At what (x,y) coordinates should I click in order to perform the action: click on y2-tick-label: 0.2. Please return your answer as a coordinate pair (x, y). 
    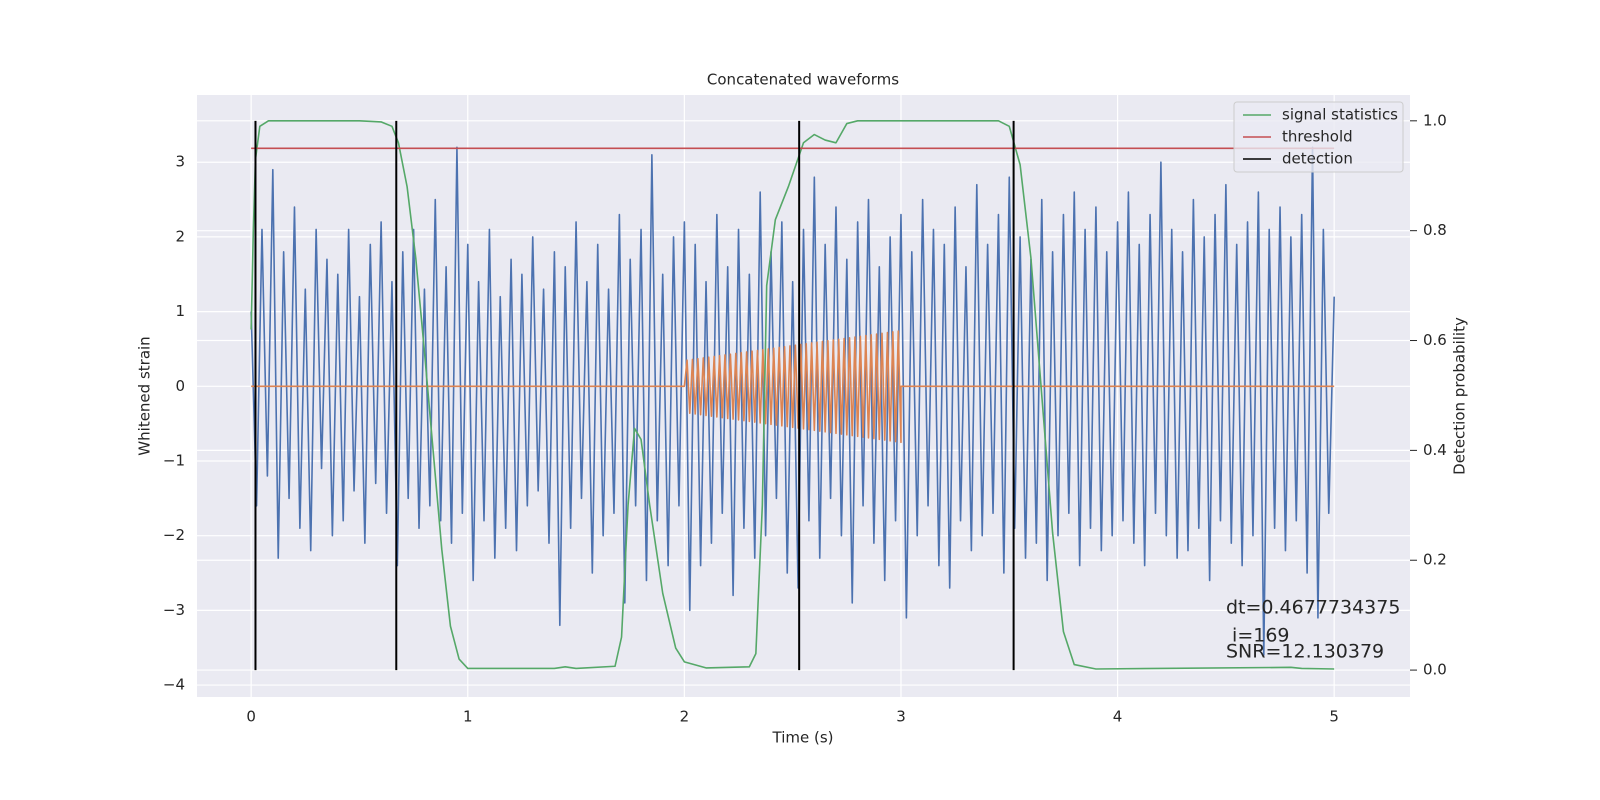
    Looking at the image, I should click on (1435, 560).